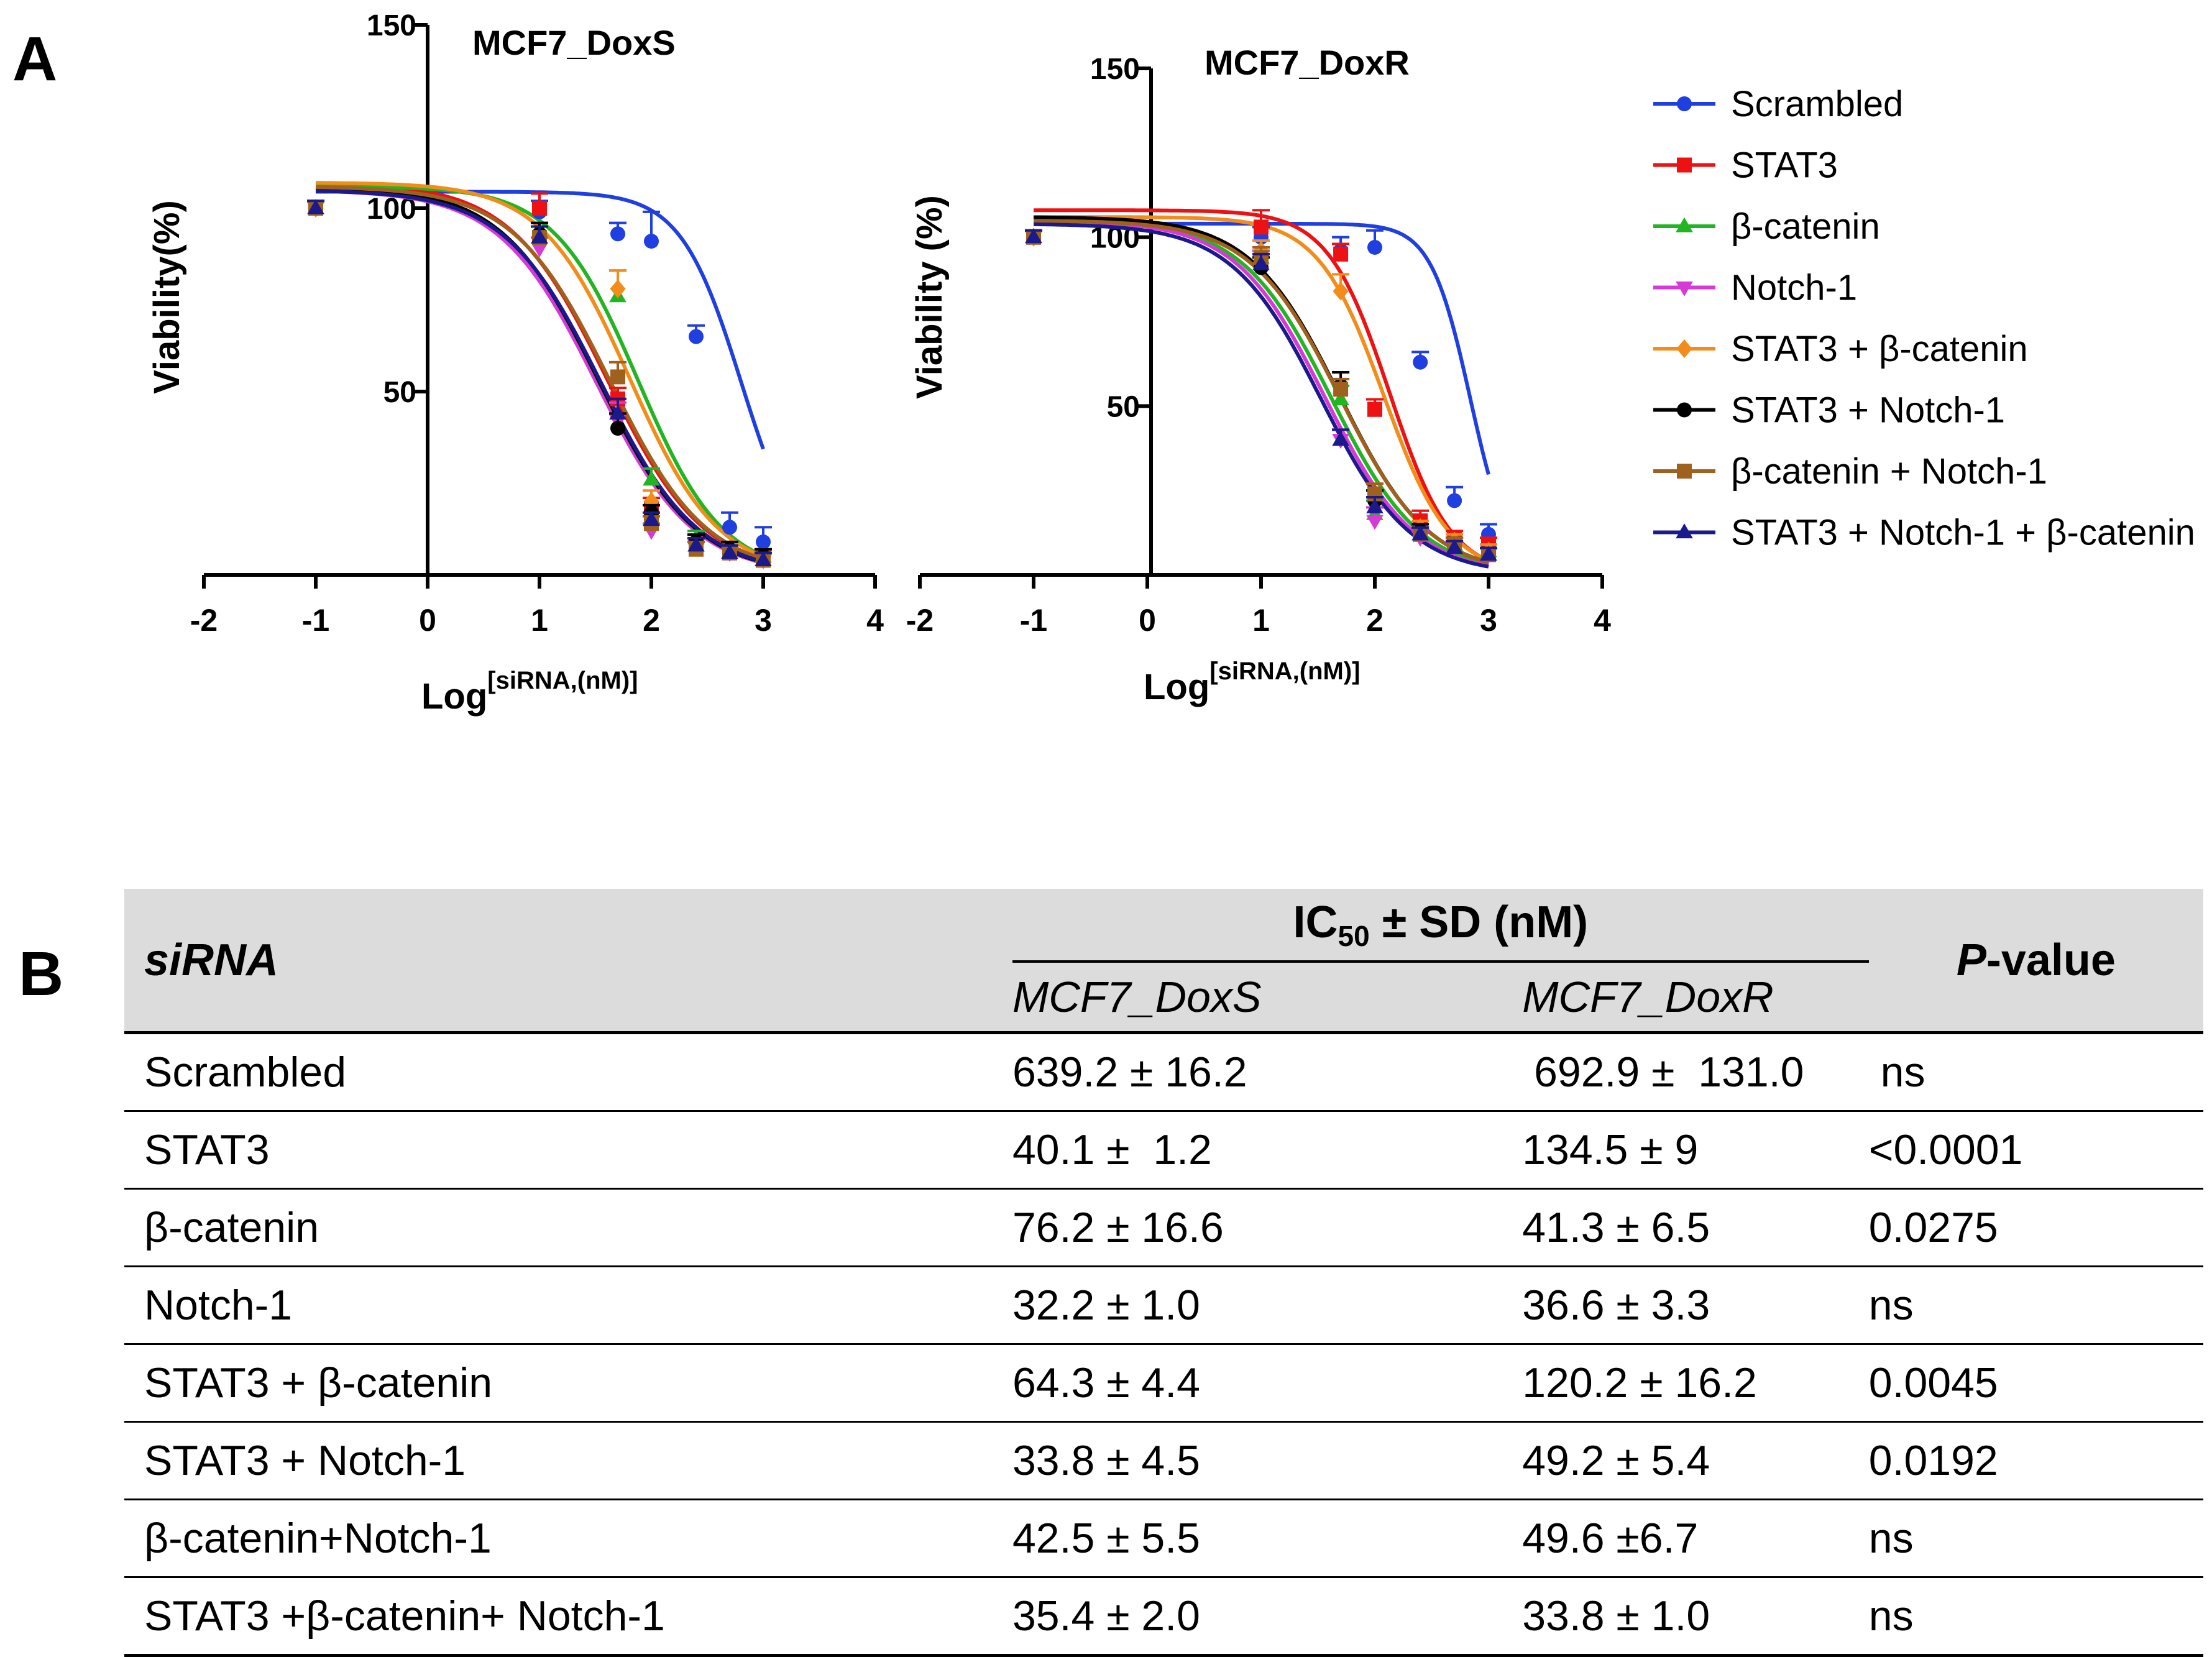  What do you see at coordinates (568, 1461) in the screenshot?
I see `cell-sirna: STAT3 + Notch-1` at bounding box center [568, 1461].